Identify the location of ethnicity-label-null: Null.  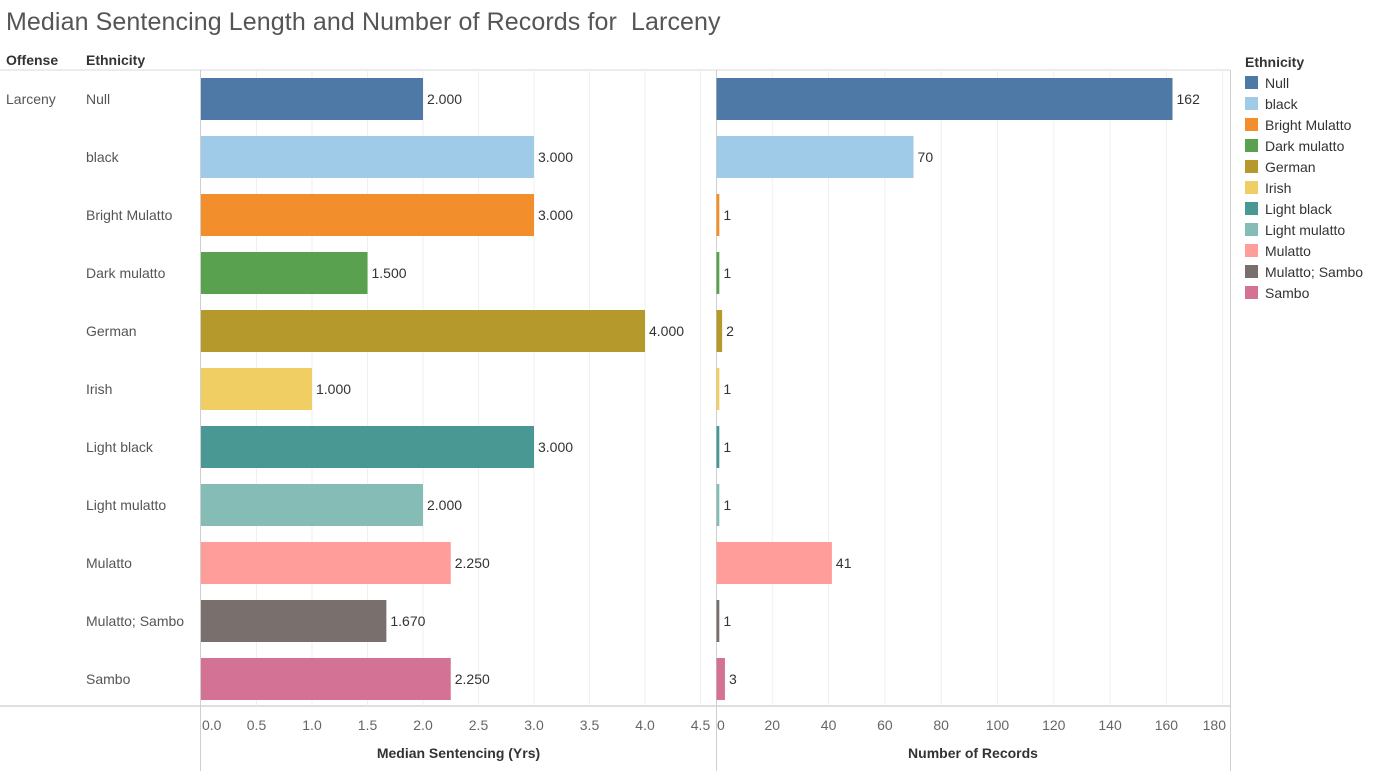
(98, 99).